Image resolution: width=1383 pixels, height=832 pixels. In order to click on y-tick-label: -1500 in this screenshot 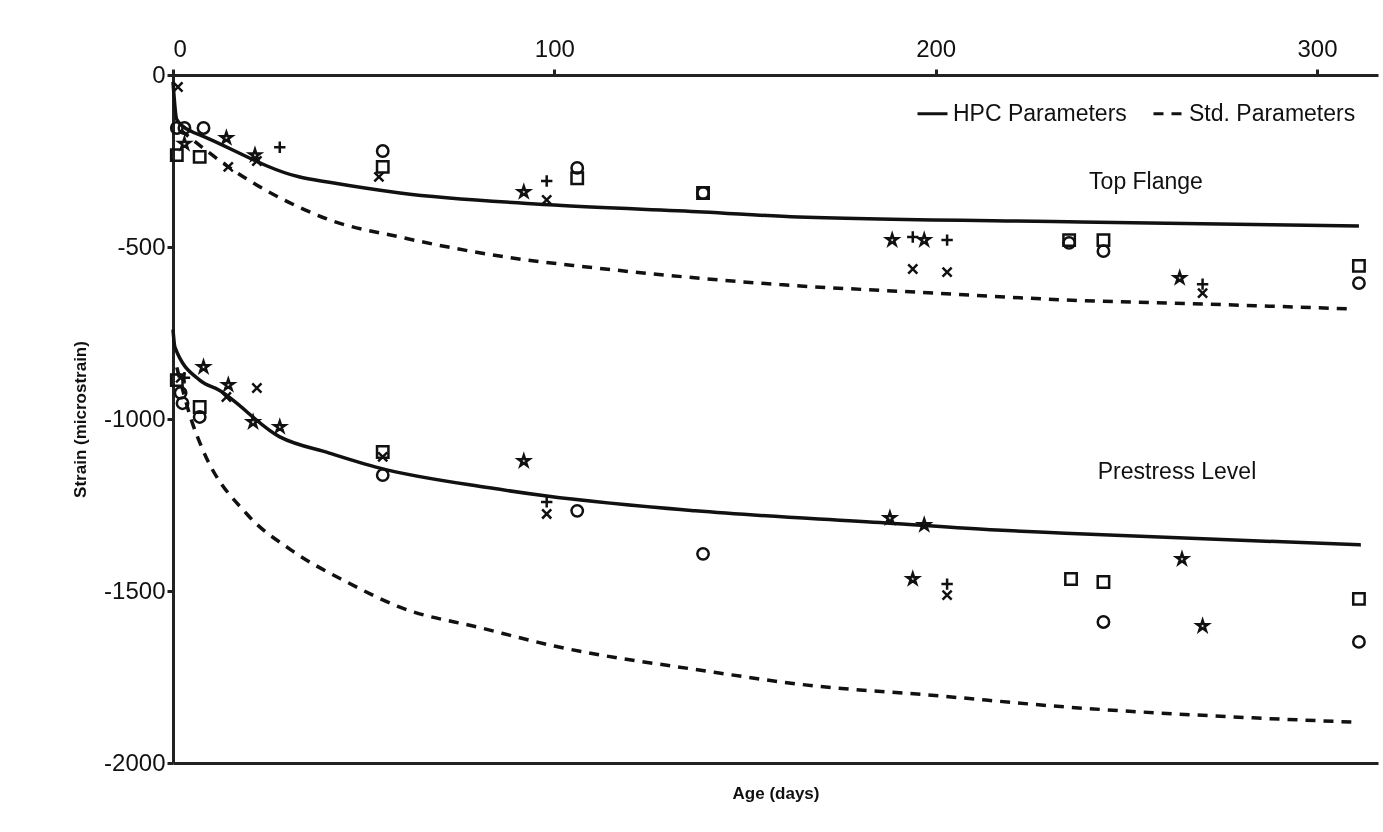, I will do `click(135, 590)`.